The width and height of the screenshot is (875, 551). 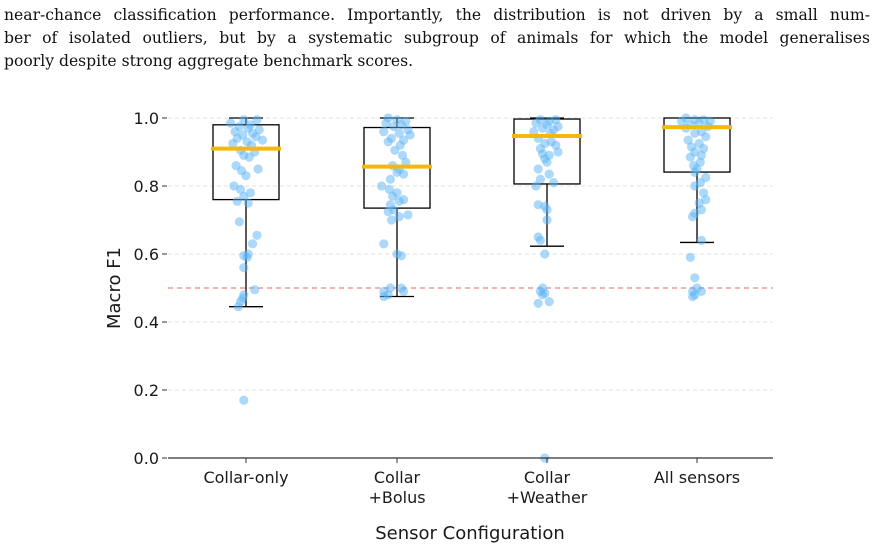 I want to click on y-tick-label: 0.2, so click(x=146, y=390).